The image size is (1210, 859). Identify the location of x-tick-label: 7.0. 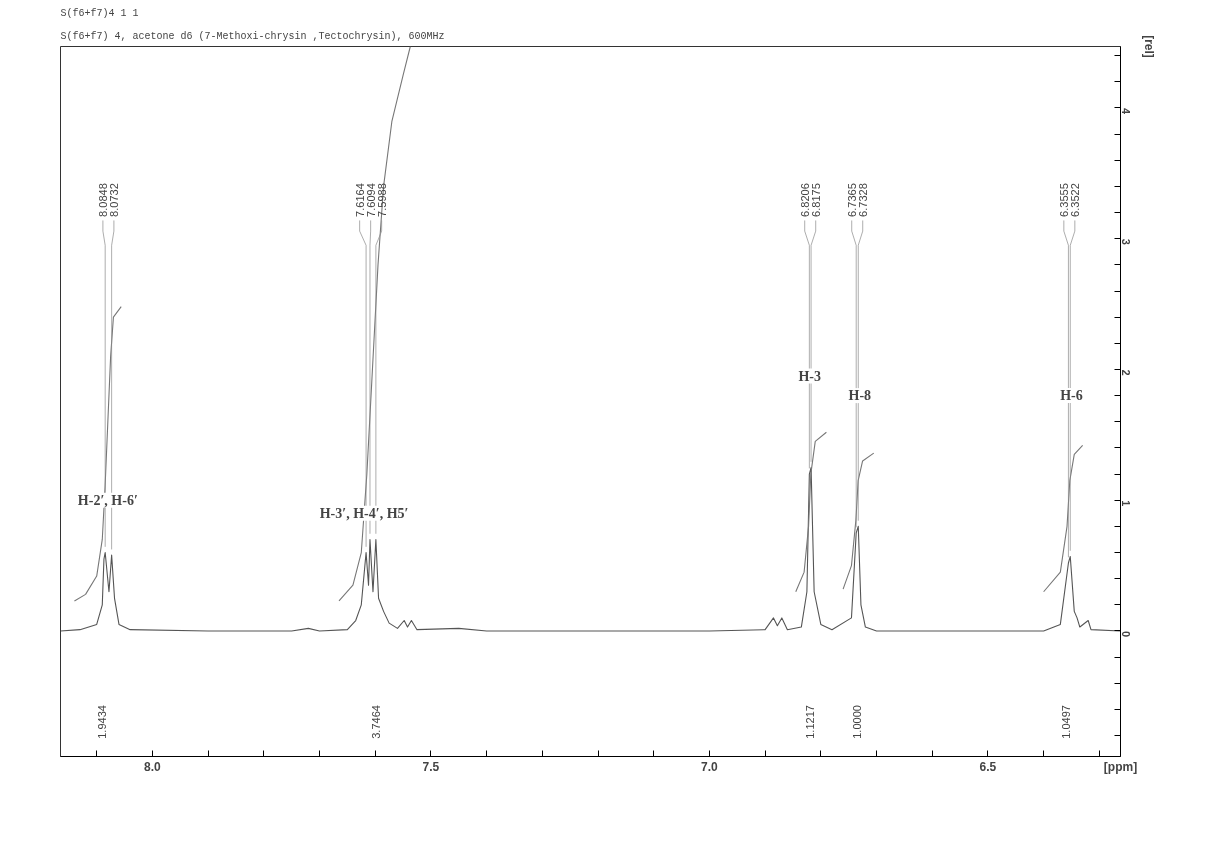
(710, 766).